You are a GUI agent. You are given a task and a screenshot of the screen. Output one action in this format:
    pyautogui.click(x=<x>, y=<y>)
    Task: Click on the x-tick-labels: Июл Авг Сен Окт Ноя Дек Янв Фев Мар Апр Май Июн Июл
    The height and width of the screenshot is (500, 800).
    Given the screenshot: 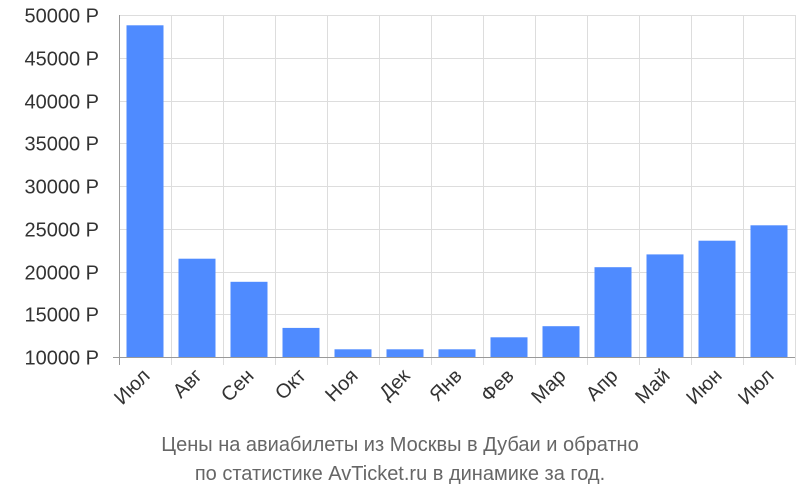 What is the action you would take?
    pyautogui.click(x=444, y=387)
    